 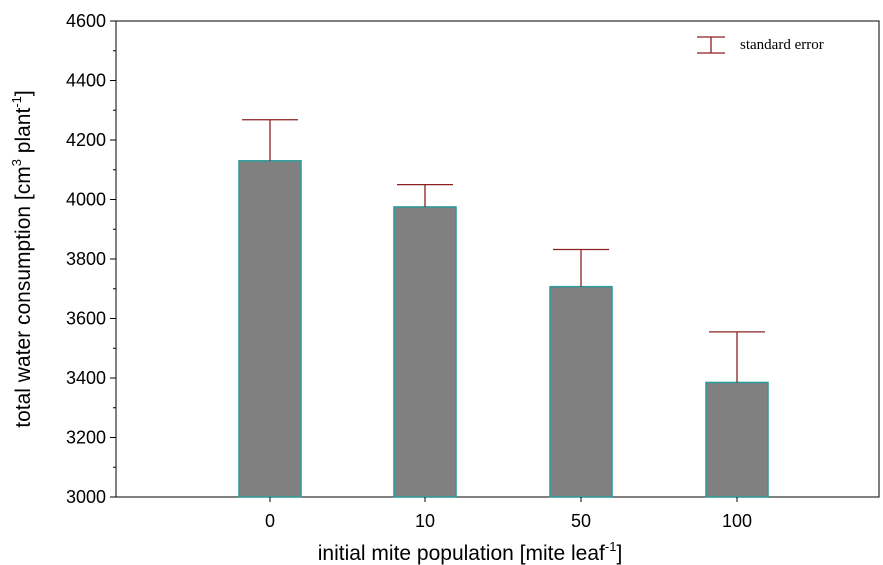 What do you see at coordinates (22, 258) in the screenshot?
I see `y-axis-title: total water consumption [cm3 plant-1]` at bounding box center [22, 258].